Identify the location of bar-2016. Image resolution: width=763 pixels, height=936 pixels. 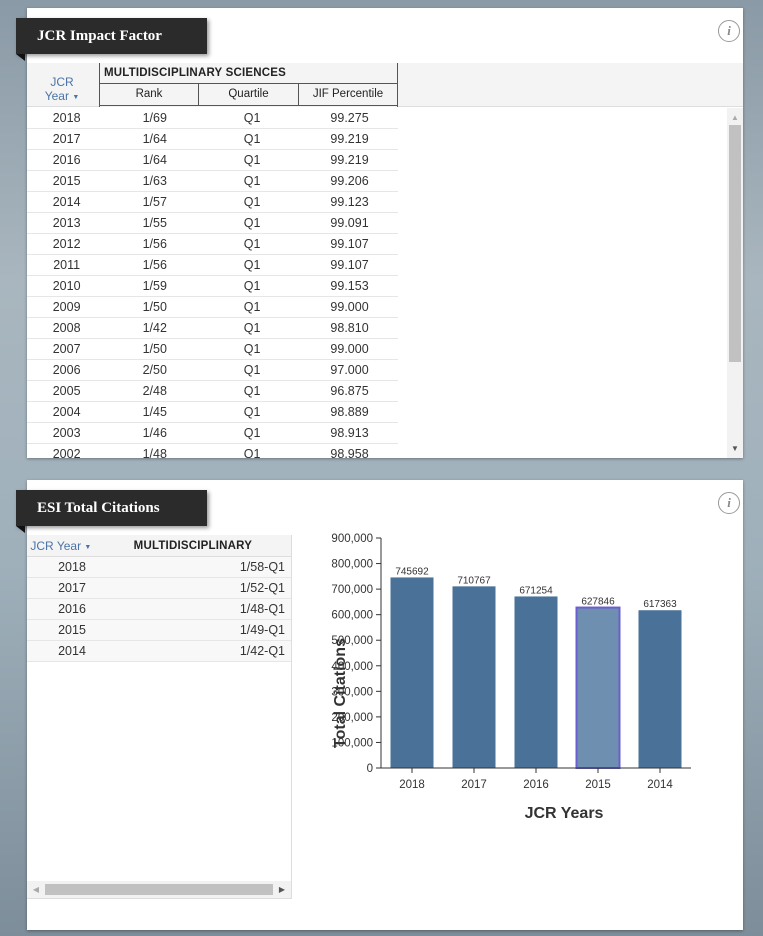
(536, 682).